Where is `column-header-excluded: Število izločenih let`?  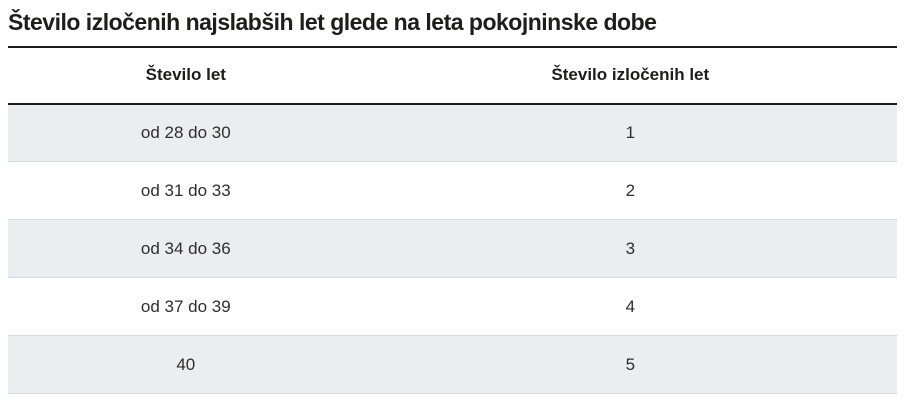 column-header-excluded: Število izločenih let is located at coordinates (630, 76).